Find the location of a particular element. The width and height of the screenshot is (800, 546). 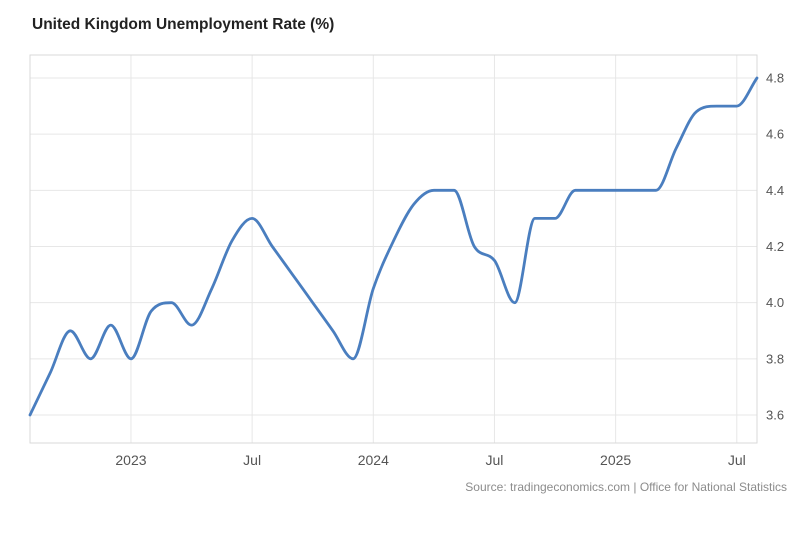

chart-title: United Kingdom Unemployment Rate (%) is located at coordinates (183, 24).